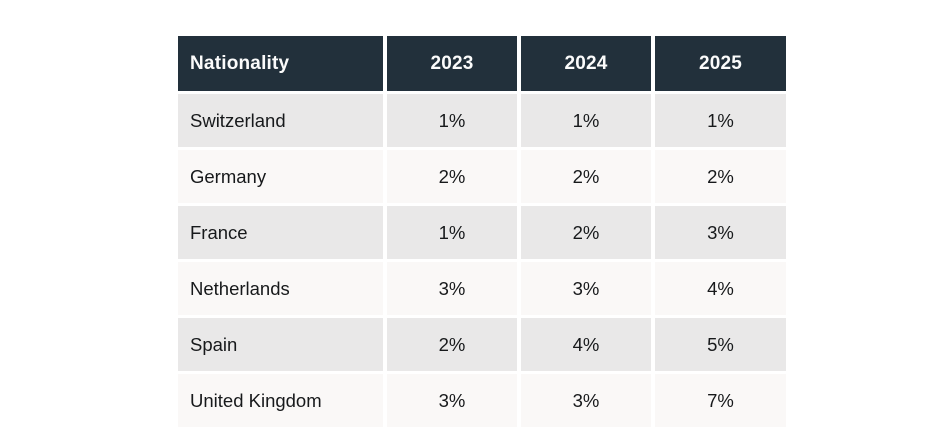 The width and height of the screenshot is (944, 438). Describe the element at coordinates (280, 288) in the screenshot. I see `nationality-cell: Netherlands` at that location.